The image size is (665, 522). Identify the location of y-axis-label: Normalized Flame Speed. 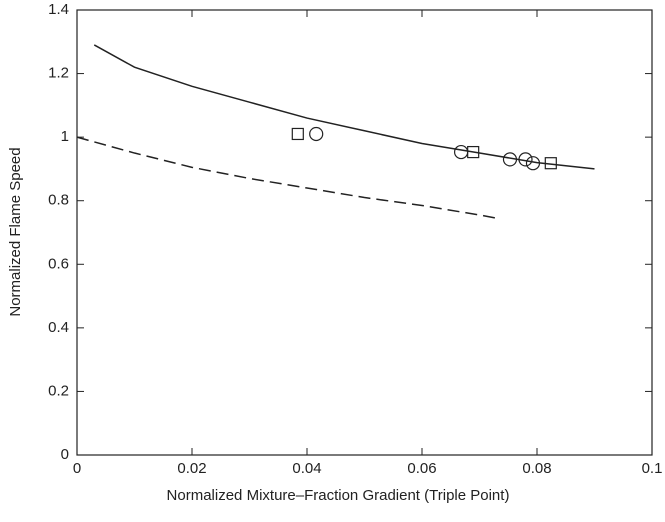
(15, 231).